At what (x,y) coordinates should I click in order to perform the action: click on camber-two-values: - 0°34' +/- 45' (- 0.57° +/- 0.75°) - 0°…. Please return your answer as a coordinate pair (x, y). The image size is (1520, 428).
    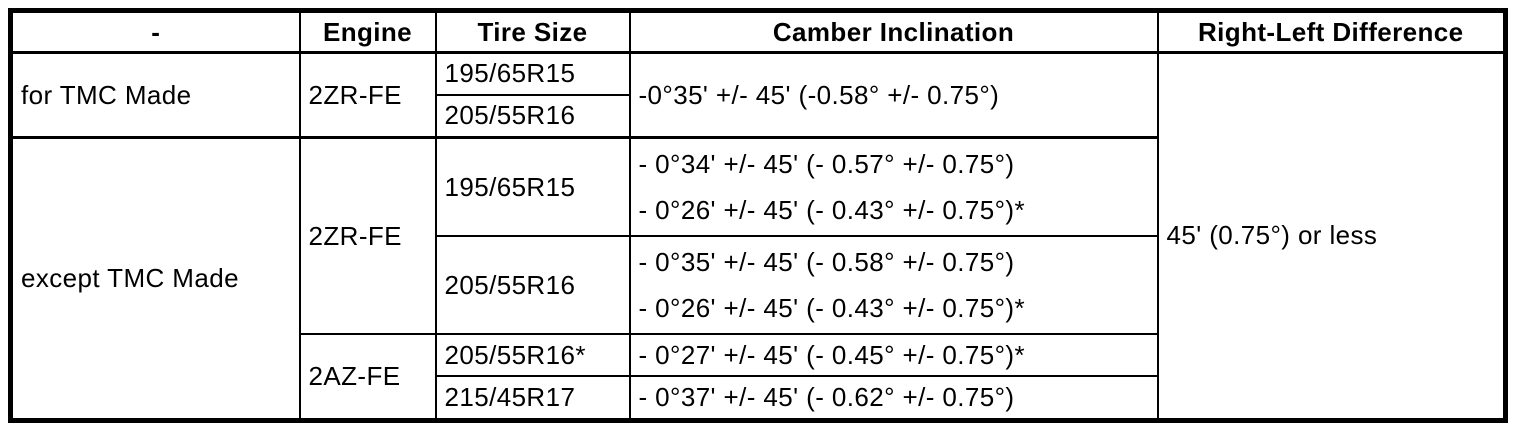
    Looking at the image, I should click on (895, 187).